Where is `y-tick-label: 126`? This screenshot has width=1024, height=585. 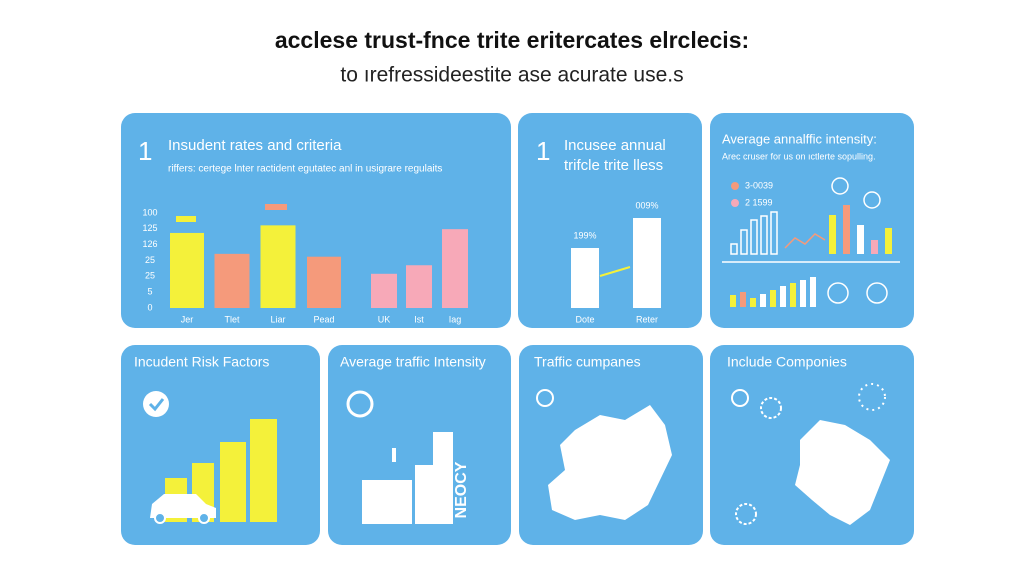 y-tick-label: 126 is located at coordinates (149, 244).